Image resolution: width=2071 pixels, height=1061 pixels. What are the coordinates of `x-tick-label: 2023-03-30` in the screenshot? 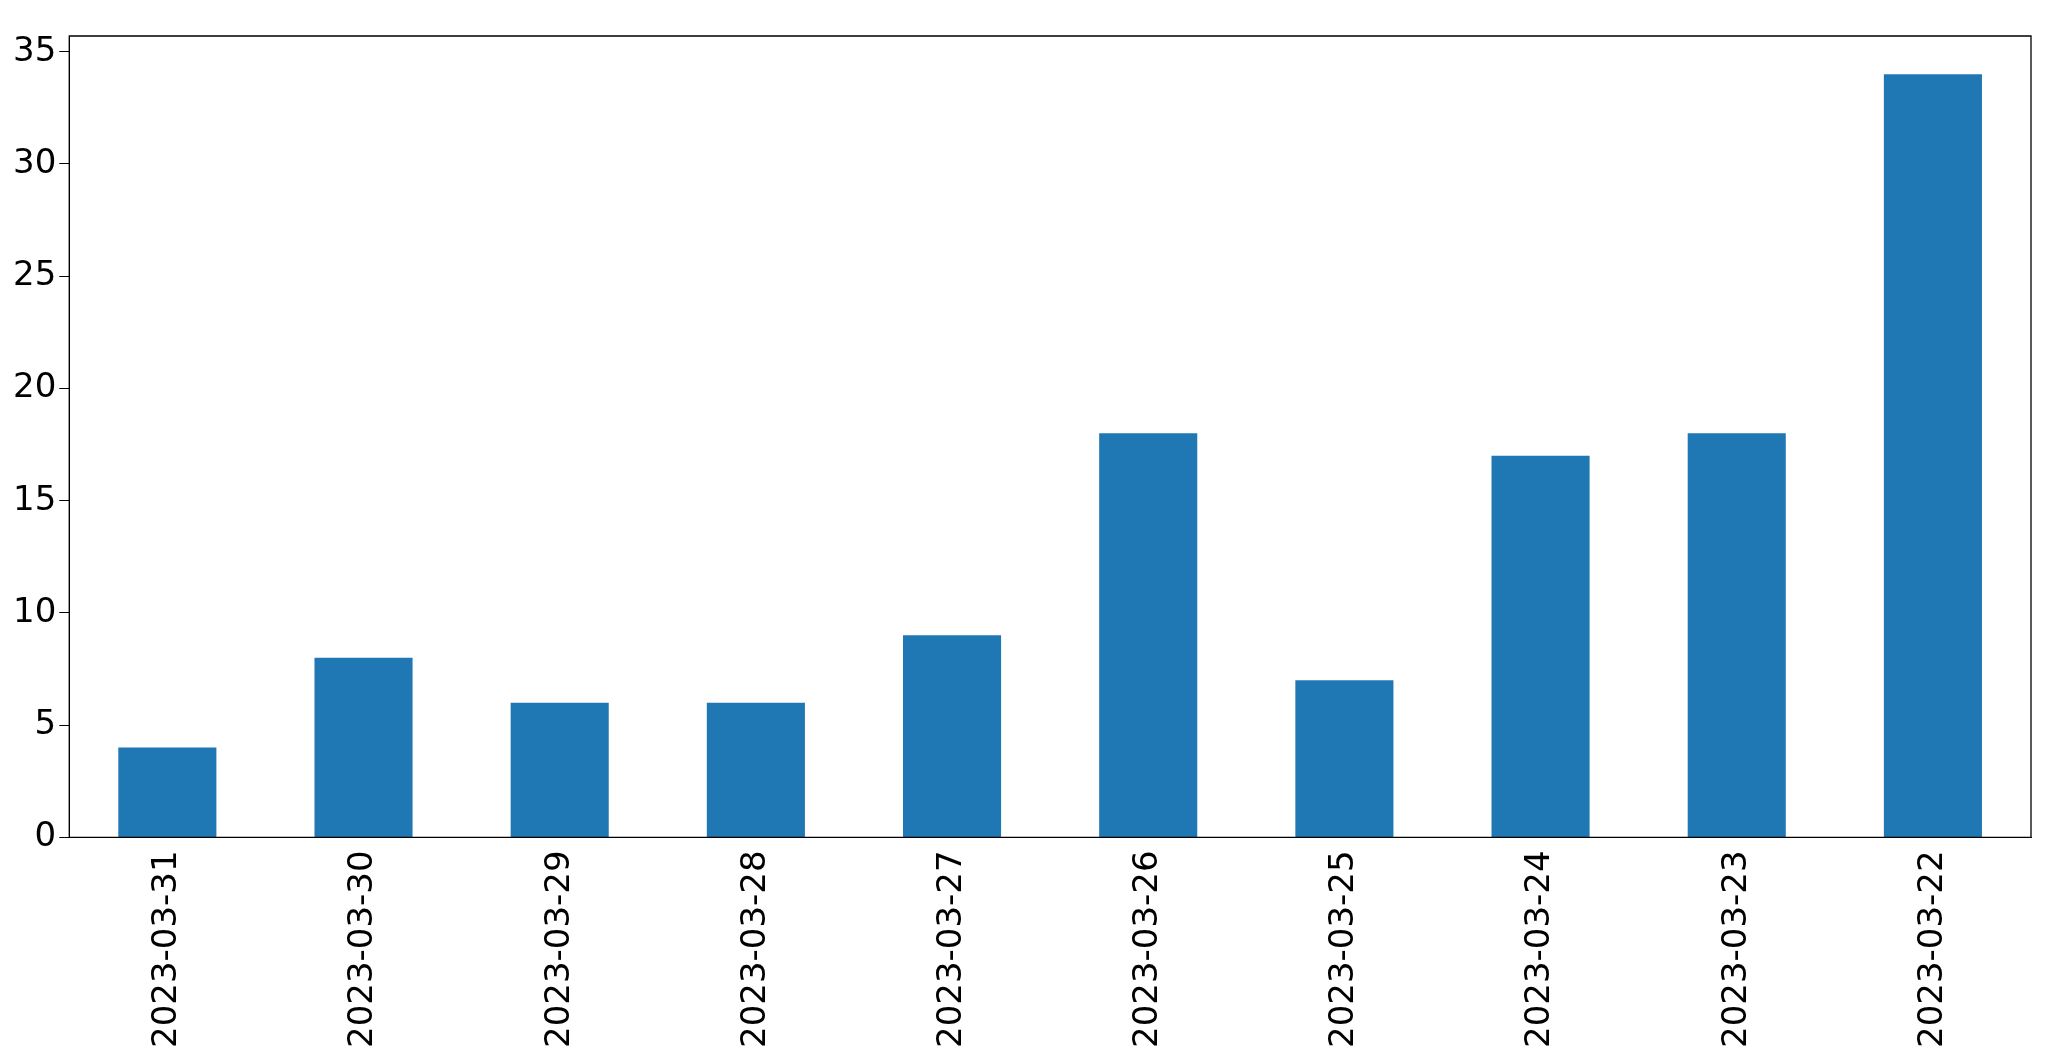 It's located at (360, 949).